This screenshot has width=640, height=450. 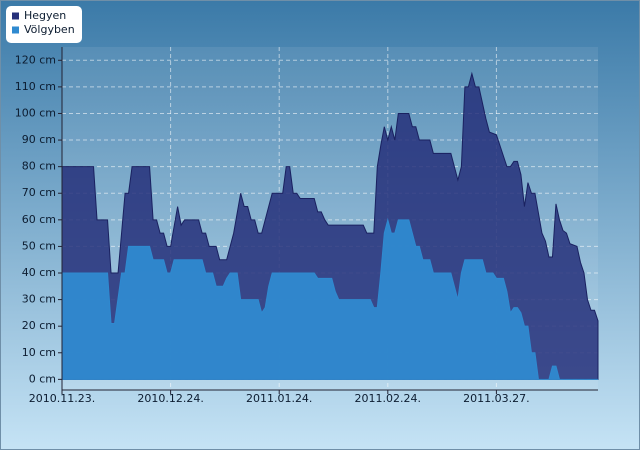 What do you see at coordinates (39, 139) in the screenshot?
I see `y-tick-label: 90 cm` at bounding box center [39, 139].